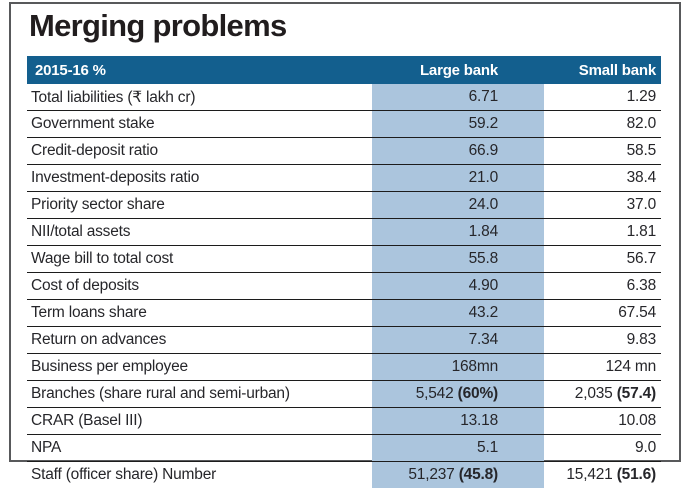  Describe the element at coordinates (199, 394) in the screenshot. I see `row-label: Branches (share rural and semi-urban)` at that location.